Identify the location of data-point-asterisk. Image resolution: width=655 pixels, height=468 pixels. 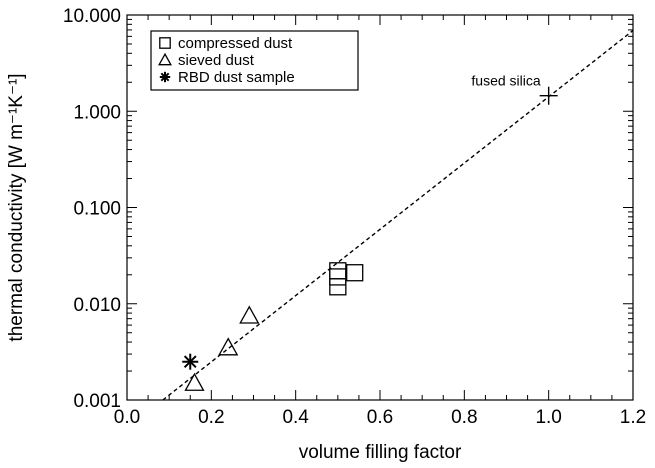
(190, 361).